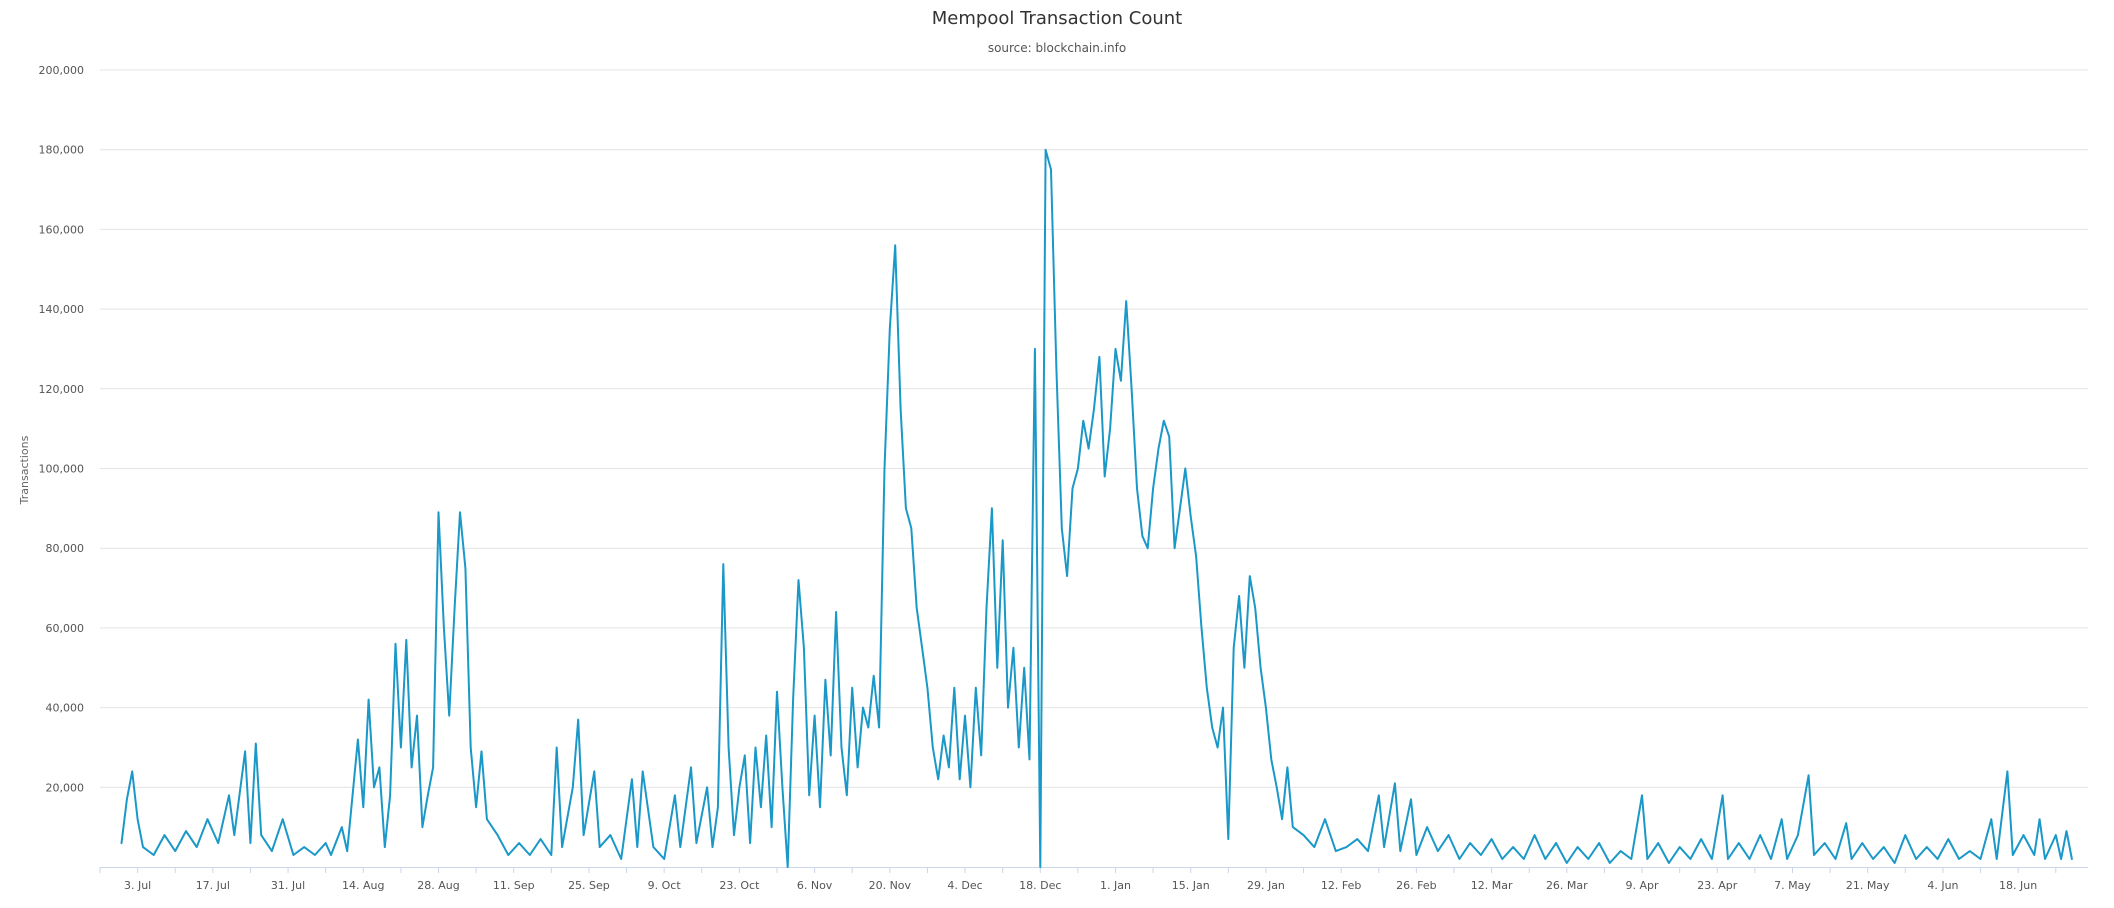 The height and width of the screenshot is (908, 2114). I want to click on y-tick-label: 60,000, so click(65, 628).